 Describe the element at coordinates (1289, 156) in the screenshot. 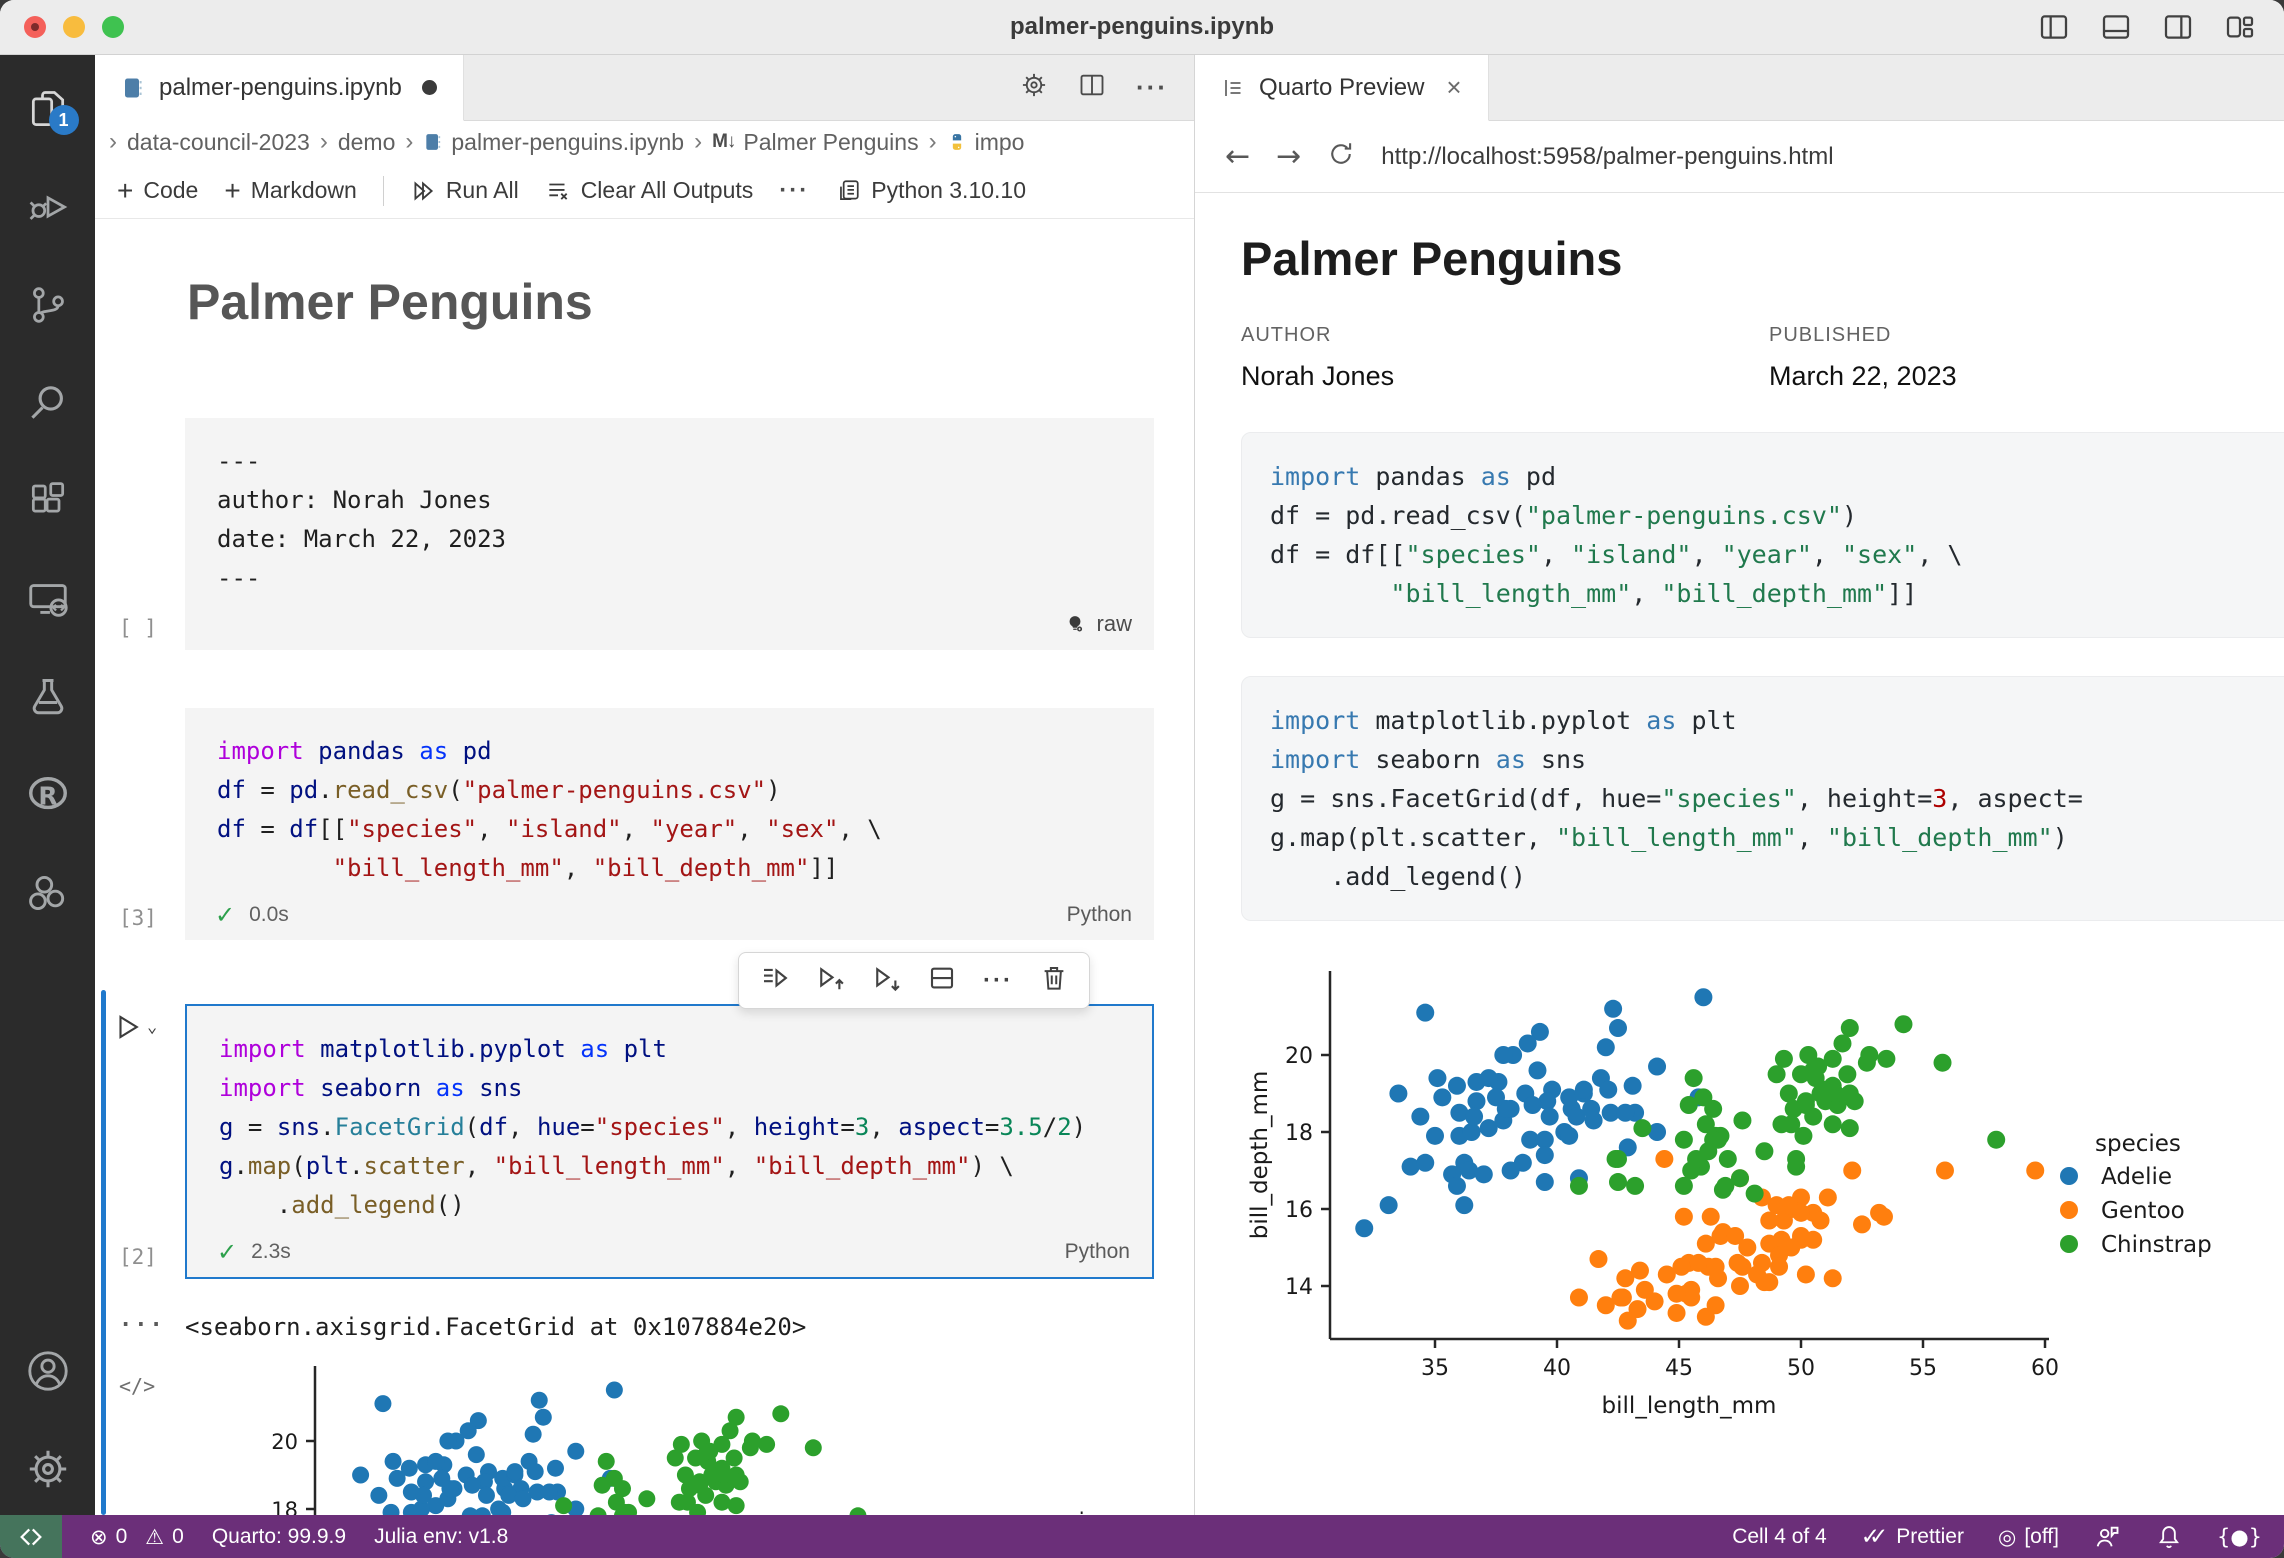

I see `forward-icon: →` at that location.